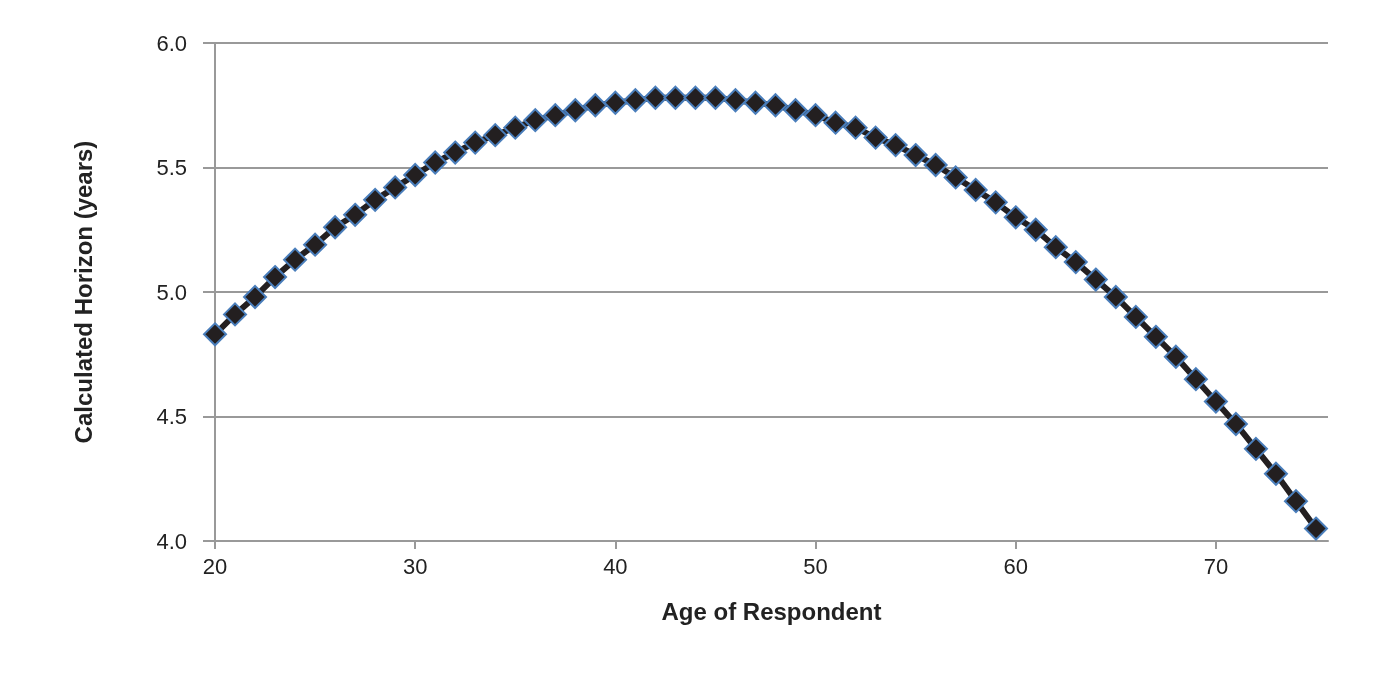  Describe the element at coordinates (171, 43) in the screenshot. I see `y-tick-label: 6.0` at that location.